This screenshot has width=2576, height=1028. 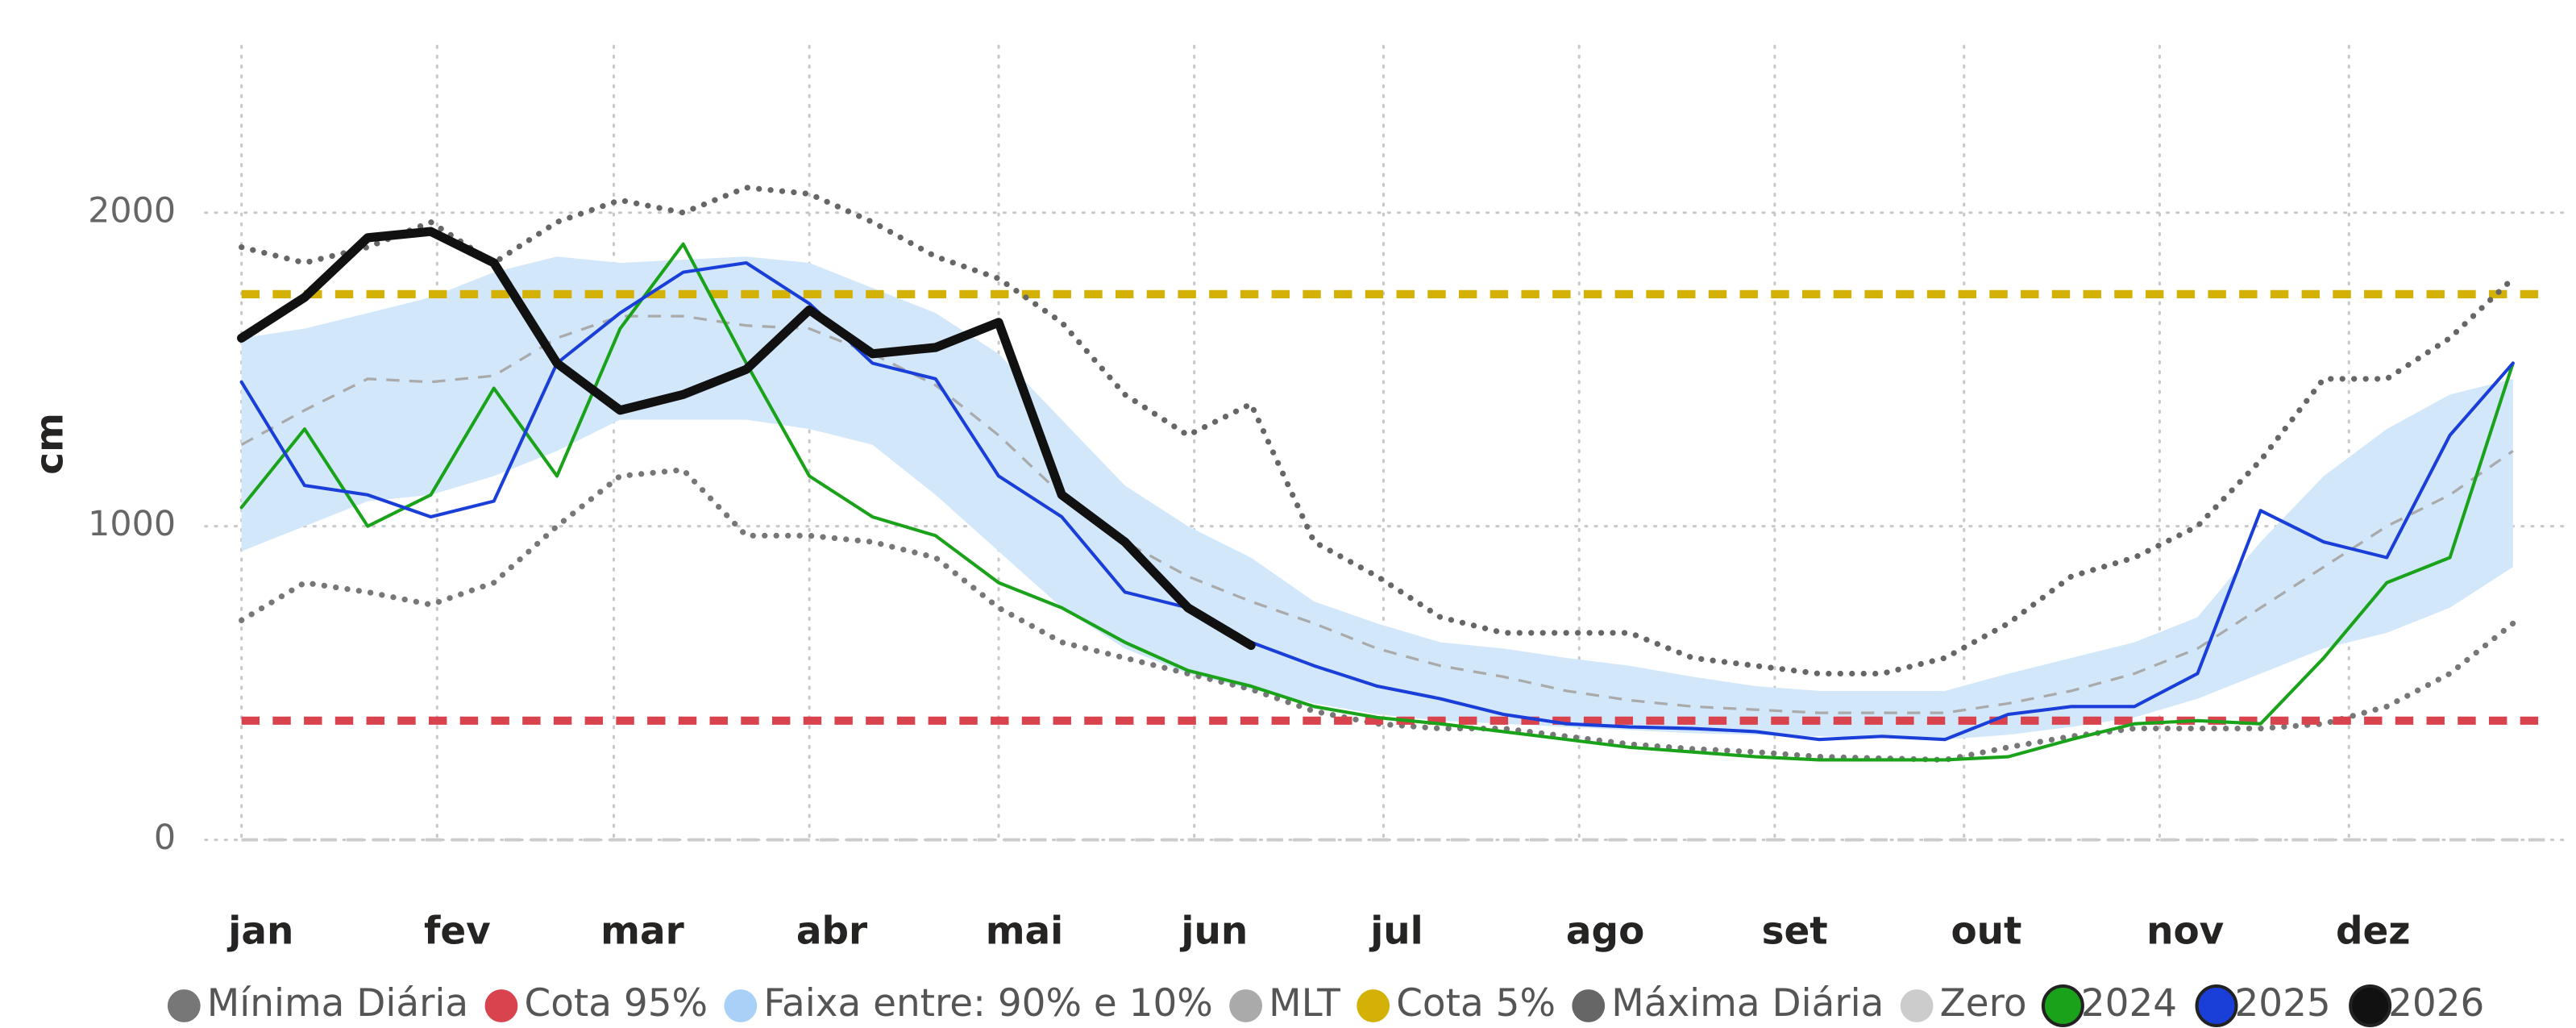 What do you see at coordinates (1304, 1003) in the screenshot?
I see `legend-label: MLT` at bounding box center [1304, 1003].